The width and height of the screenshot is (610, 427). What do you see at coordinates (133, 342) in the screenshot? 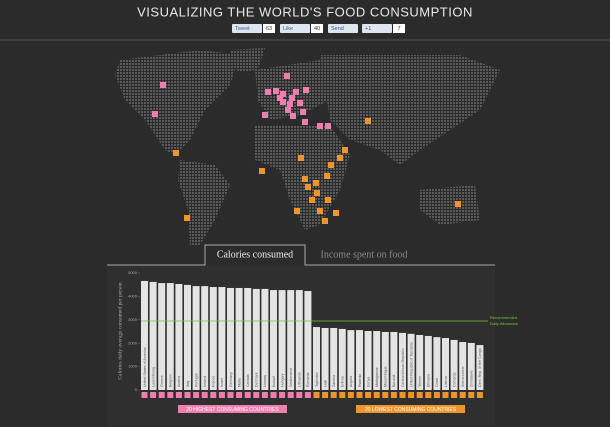
I see `y-tick-label: 2000` at bounding box center [133, 342].